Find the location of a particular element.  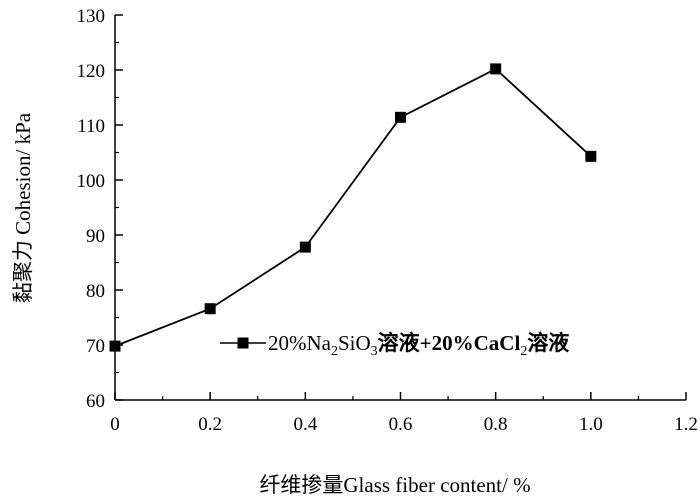

y-tick-label: 120 is located at coordinates (91, 71).